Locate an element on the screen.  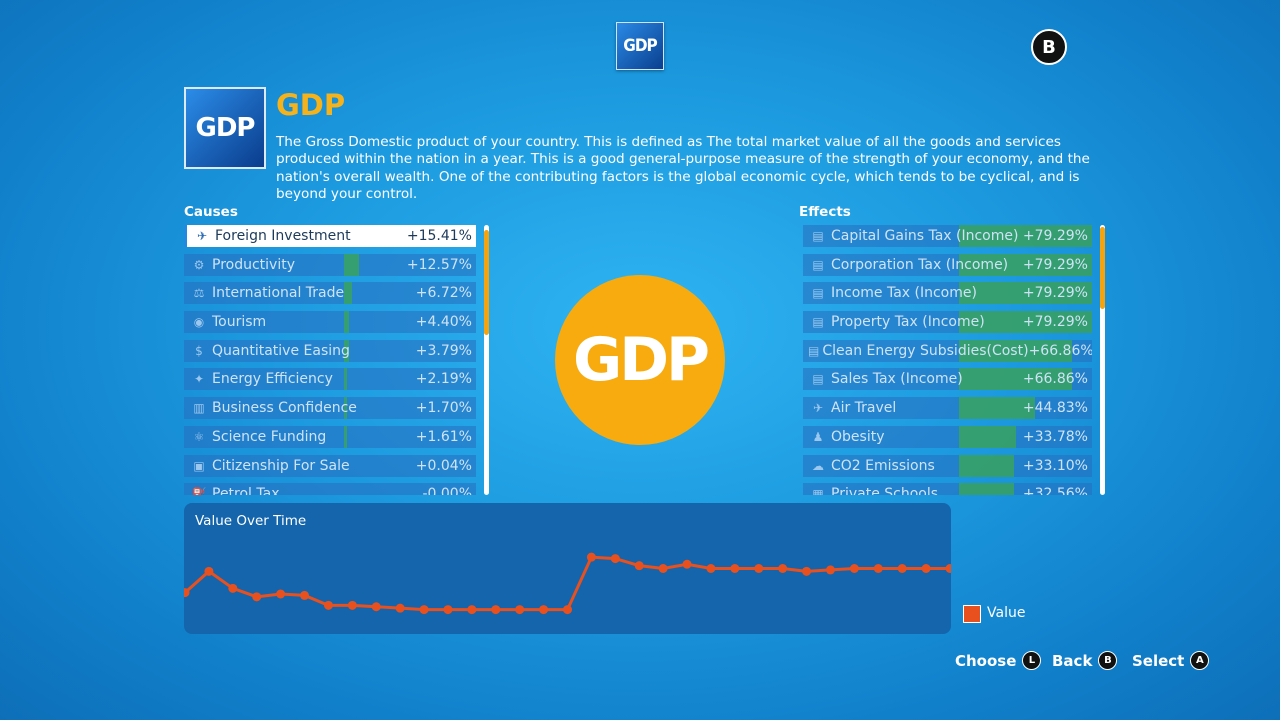
cause-label: Petrol Tax is located at coordinates (246, 490).